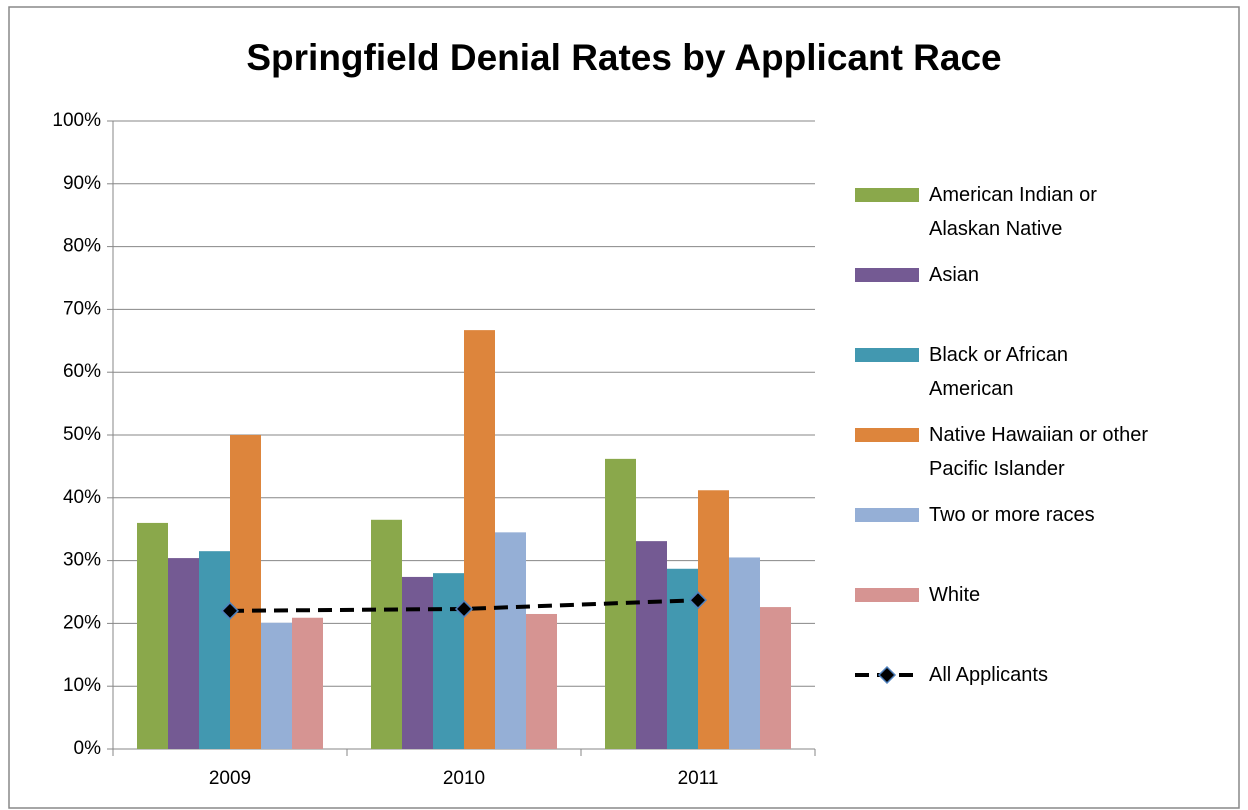  What do you see at coordinates (998, 372) in the screenshot?
I see `legend-label: Black or African American` at bounding box center [998, 372].